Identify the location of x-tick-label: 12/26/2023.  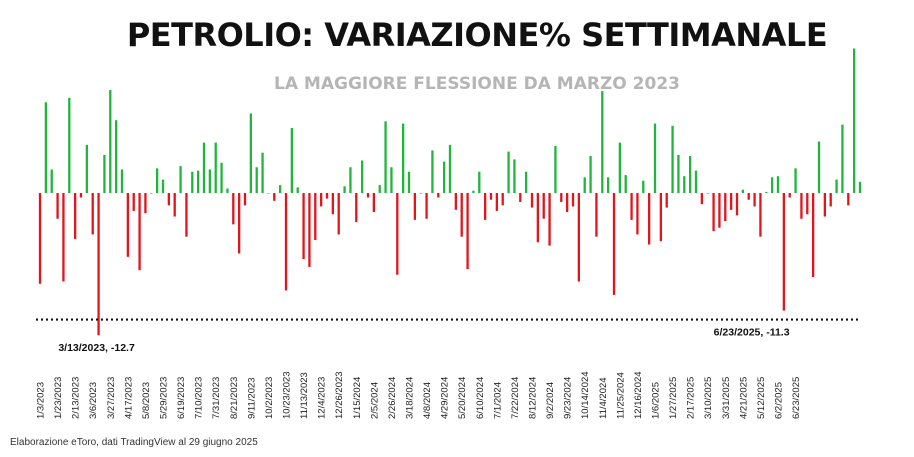
(339, 395).